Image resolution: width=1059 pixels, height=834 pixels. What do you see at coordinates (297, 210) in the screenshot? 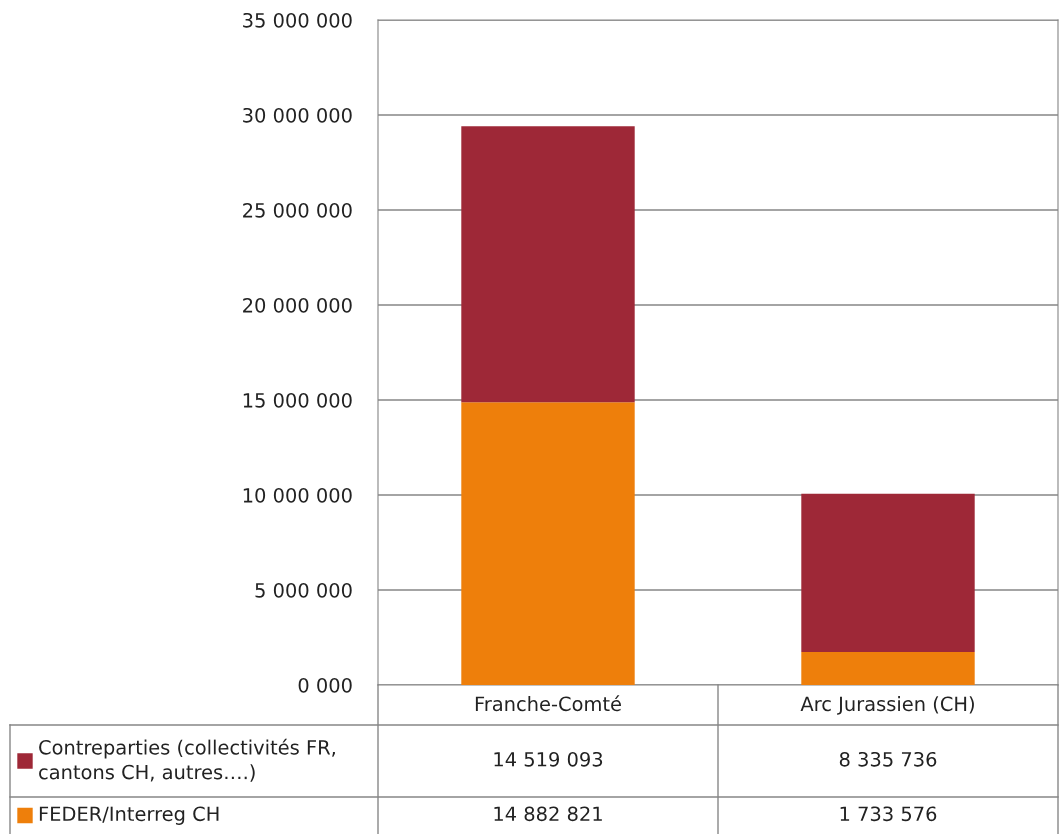
I see `y-tick-label: 25 000 000` at bounding box center [297, 210].